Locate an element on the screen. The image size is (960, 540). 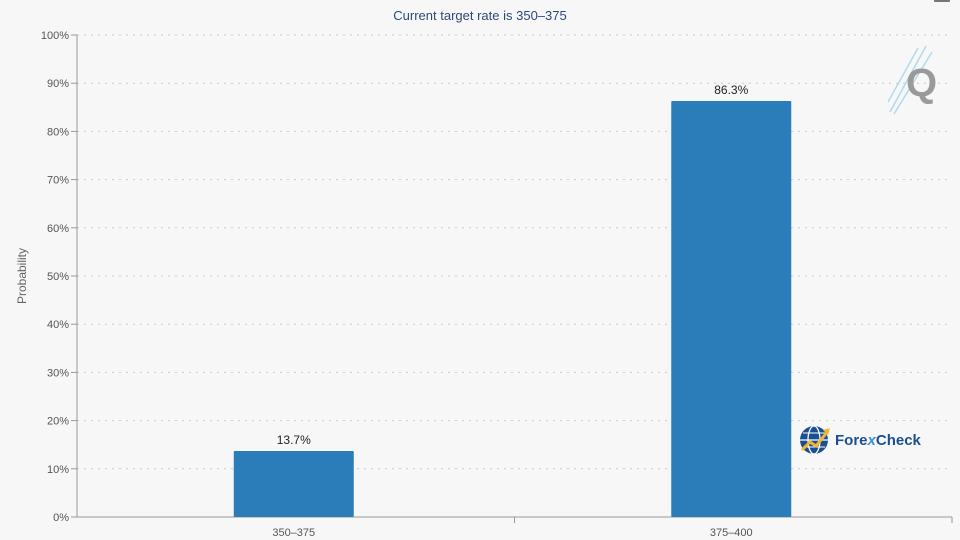
forexcheck-wordmark: ForexCheck is located at coordinates (878, 440).